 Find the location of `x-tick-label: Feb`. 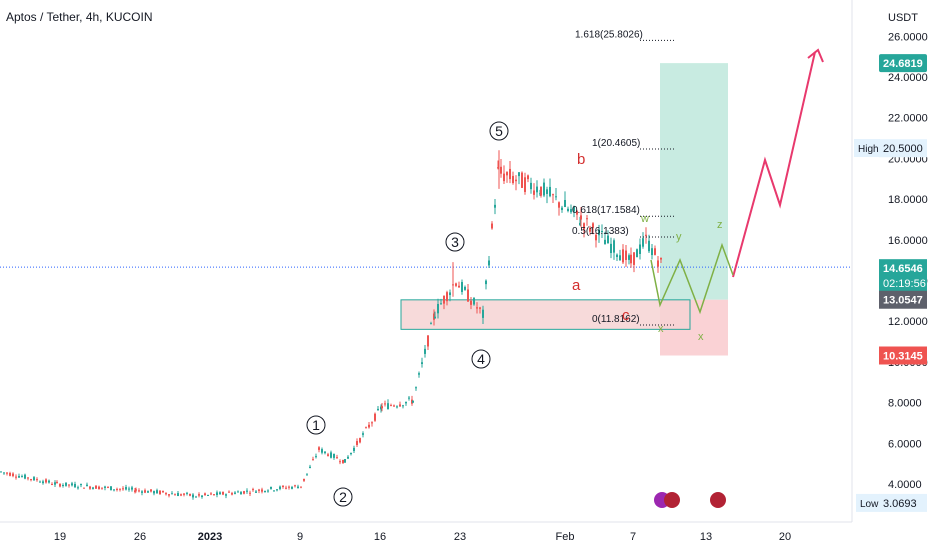

x-tick-label: Feb is located at coordinates (565, 537).